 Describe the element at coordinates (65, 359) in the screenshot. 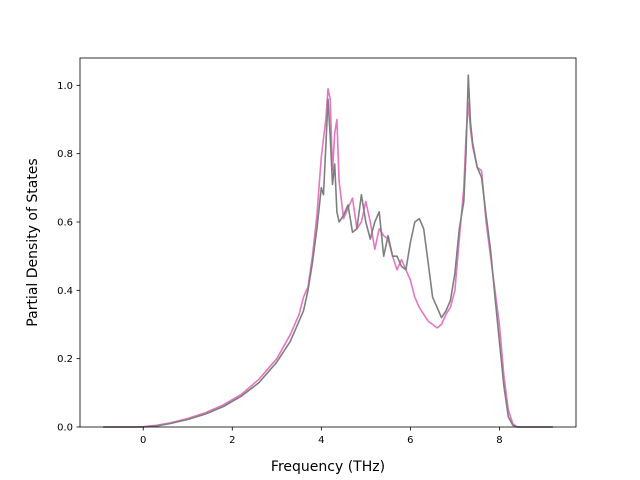

I see `y-tick-label: 0.2` at that location.